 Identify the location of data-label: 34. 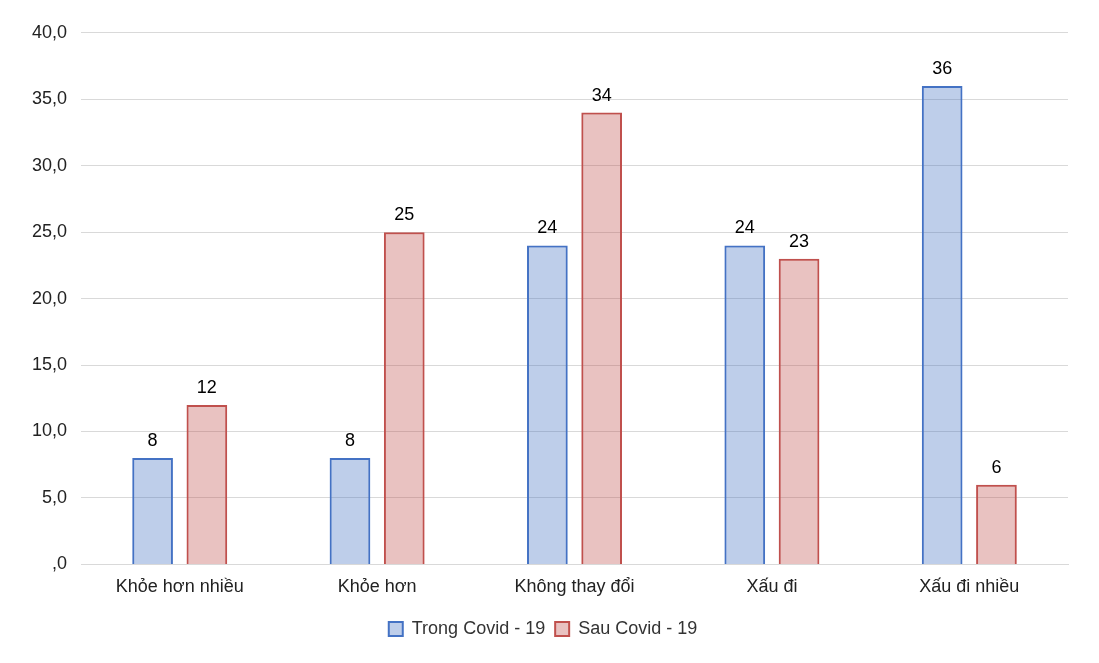
(601, 94).